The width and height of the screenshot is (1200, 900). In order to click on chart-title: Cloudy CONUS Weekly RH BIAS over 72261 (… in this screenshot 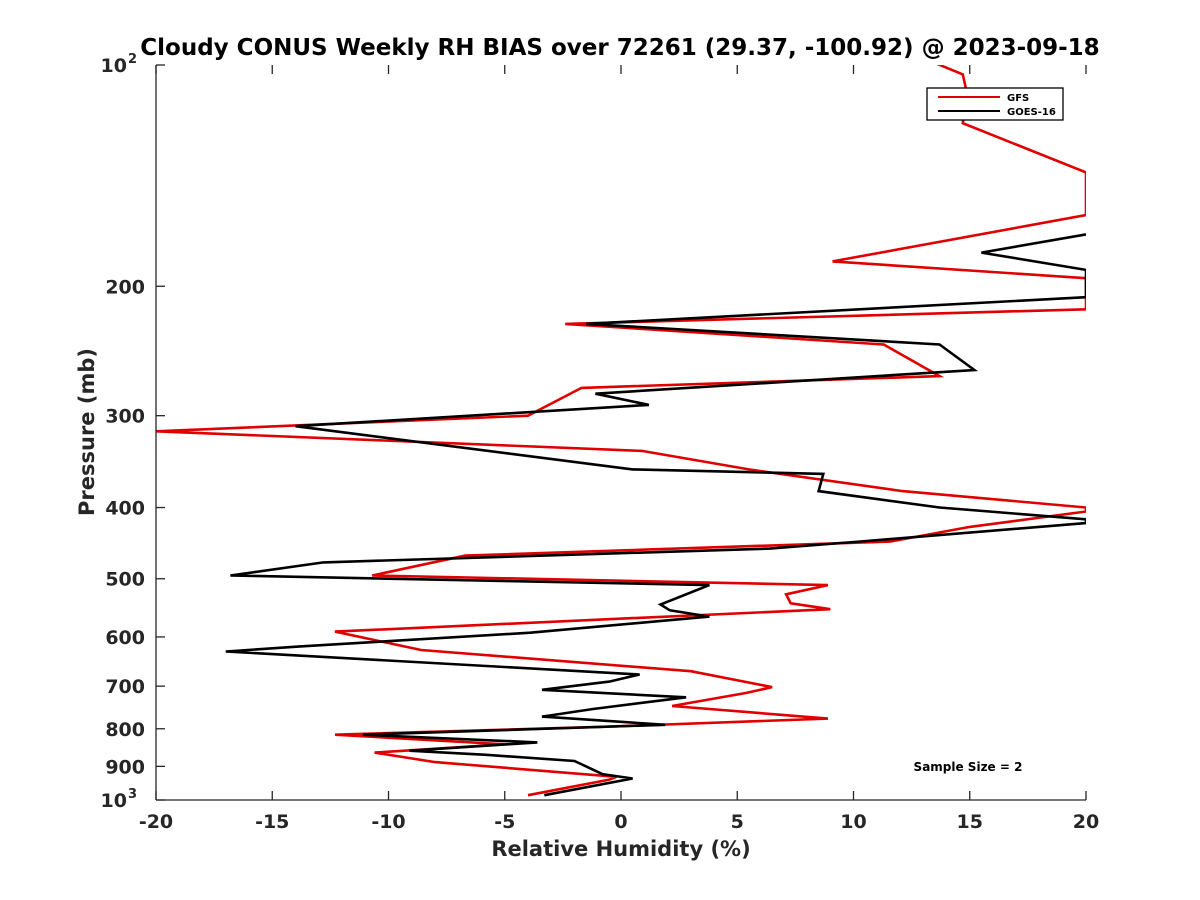, I will do `click(619, 48)`.